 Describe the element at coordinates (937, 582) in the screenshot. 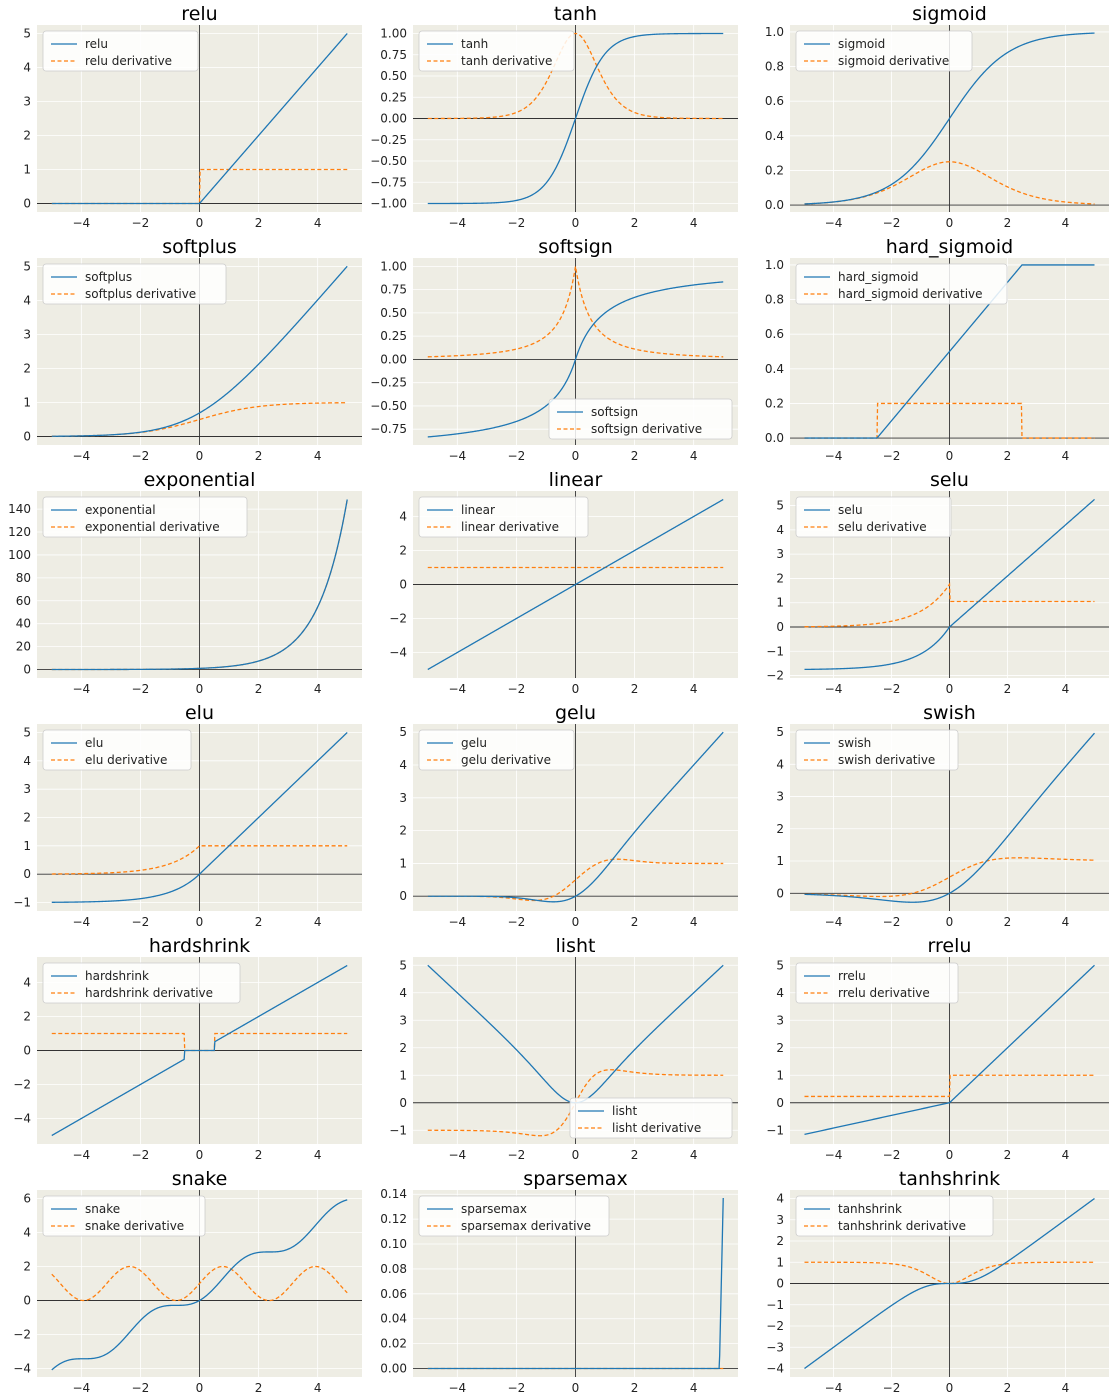

I see `subplot-selu: −4 −2 0 2 4 −2 −1 0 1 2 3 4 5 selu selu selu derivative` at that location.